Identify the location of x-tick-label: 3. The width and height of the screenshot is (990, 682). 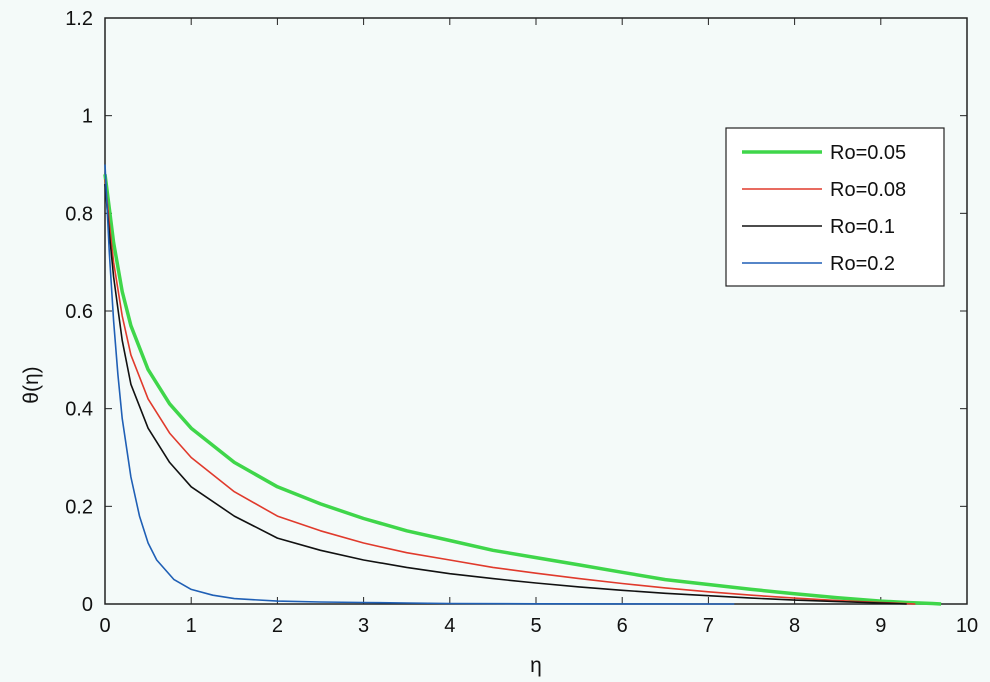
(363, 626).